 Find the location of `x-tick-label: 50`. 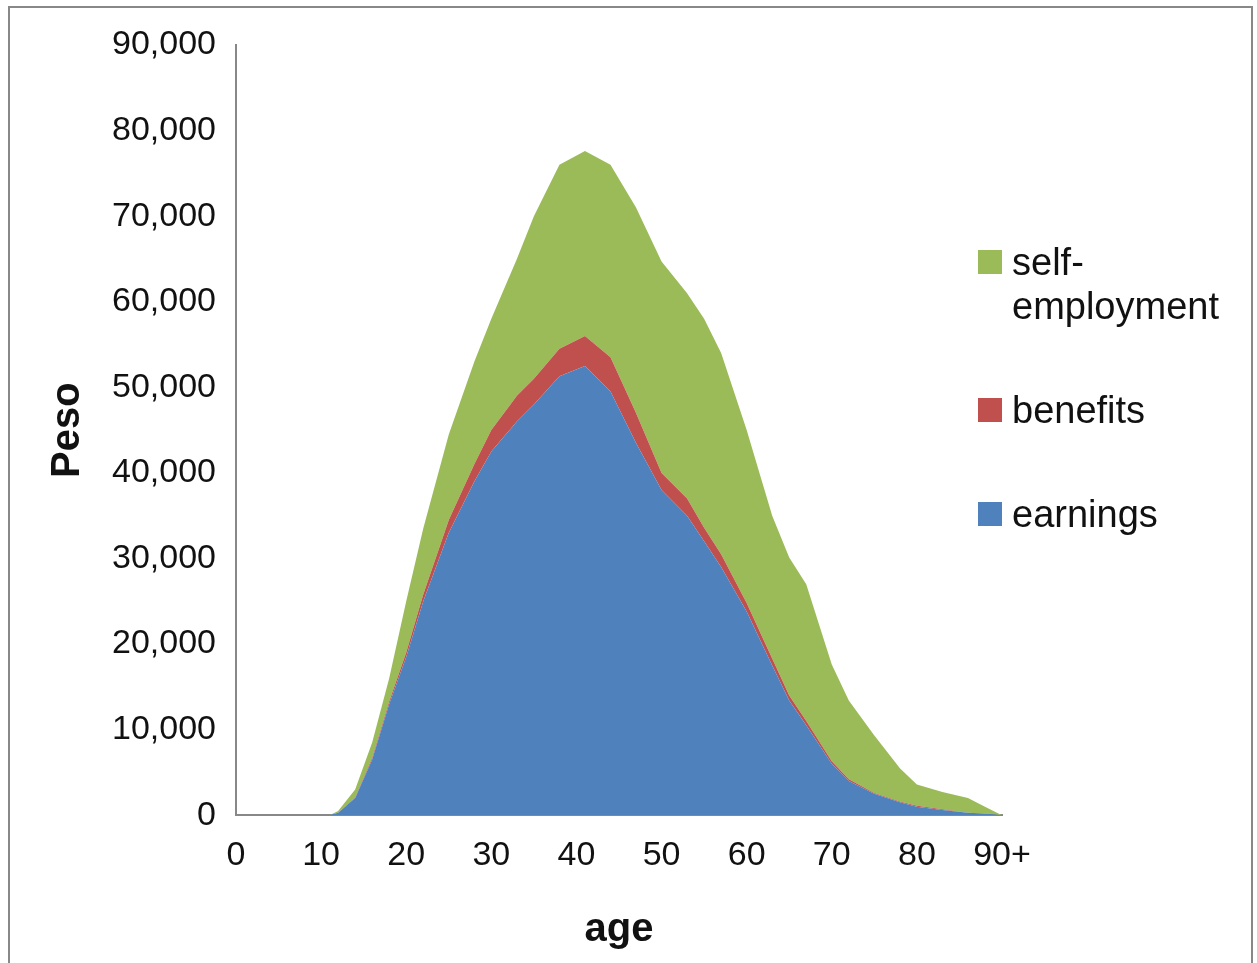

x-tick-label: 50 is located at coordinates (661, 852).